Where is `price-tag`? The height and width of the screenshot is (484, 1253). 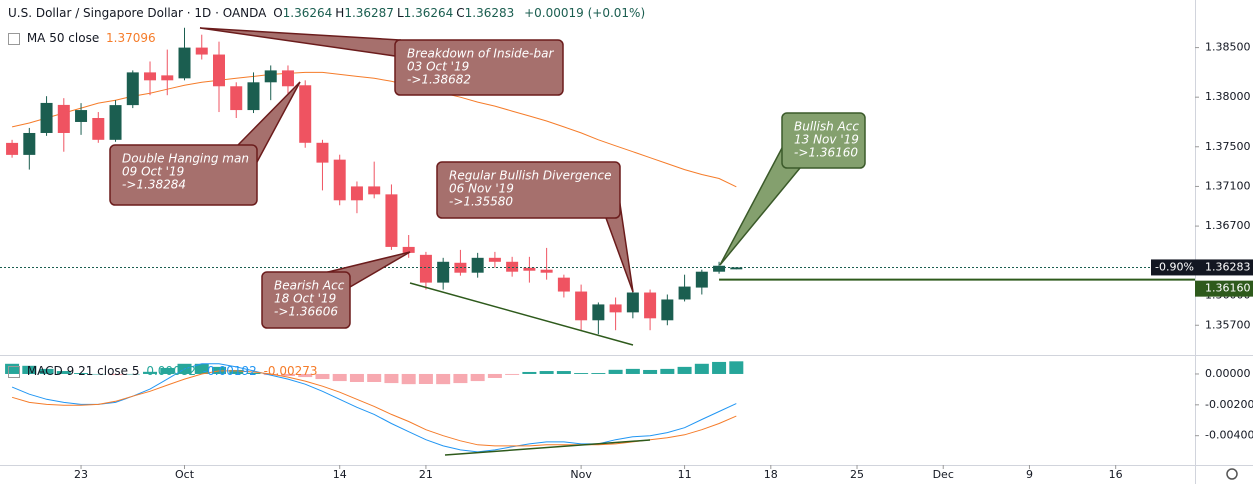 price-tag is located at coordinates (1224, 267).